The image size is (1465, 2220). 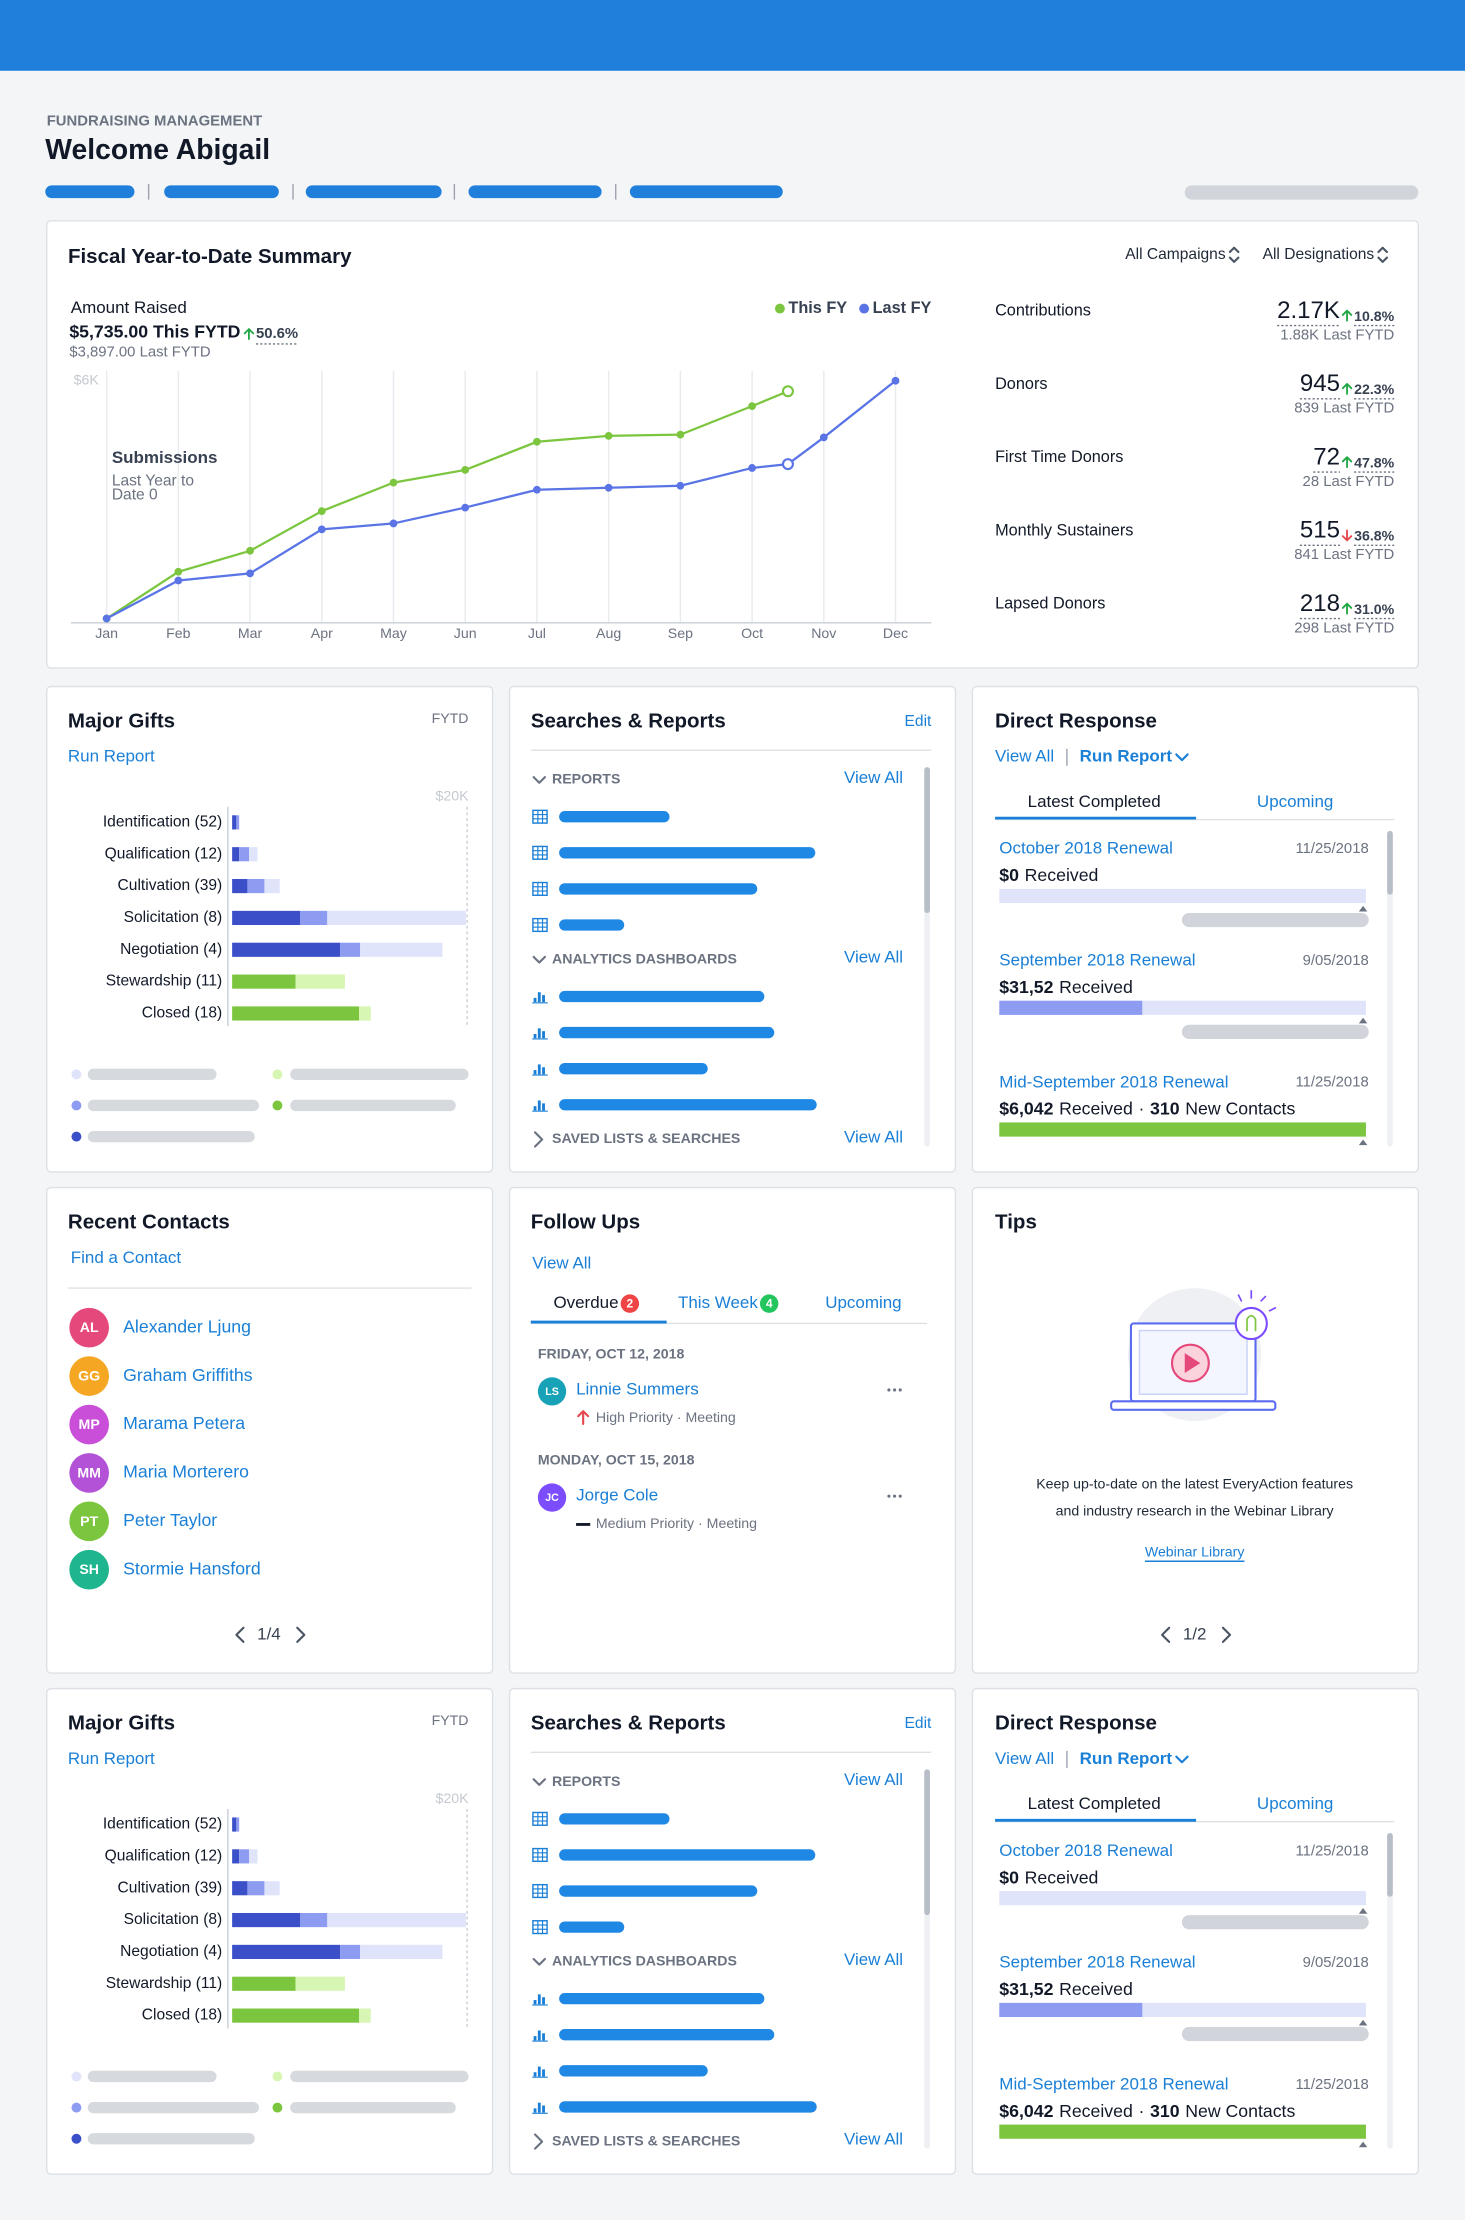 I want to click on metric-value: 218, so click(x=1320, y=603).